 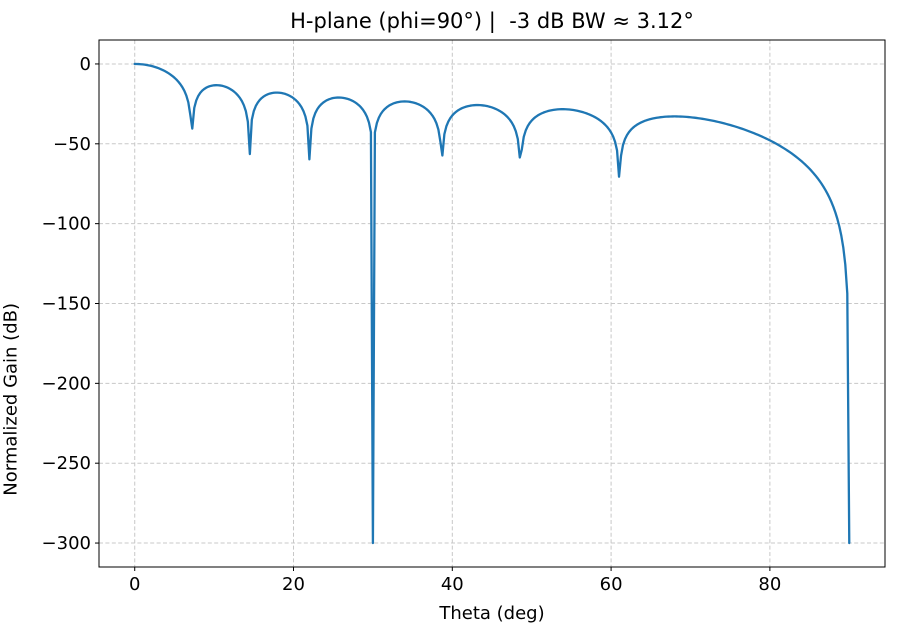 What do you see at coordinates (66, 224) in the screenshot?
I see `y-tick-label: −100` at bounding box center [66, 224].